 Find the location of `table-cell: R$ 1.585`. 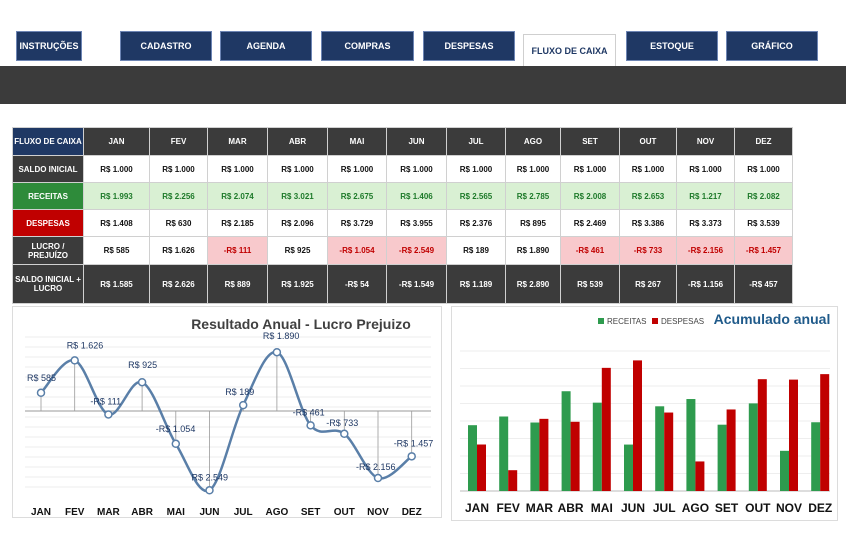

table-cell: R$ 1.585 is located at coordinates (116, 284).